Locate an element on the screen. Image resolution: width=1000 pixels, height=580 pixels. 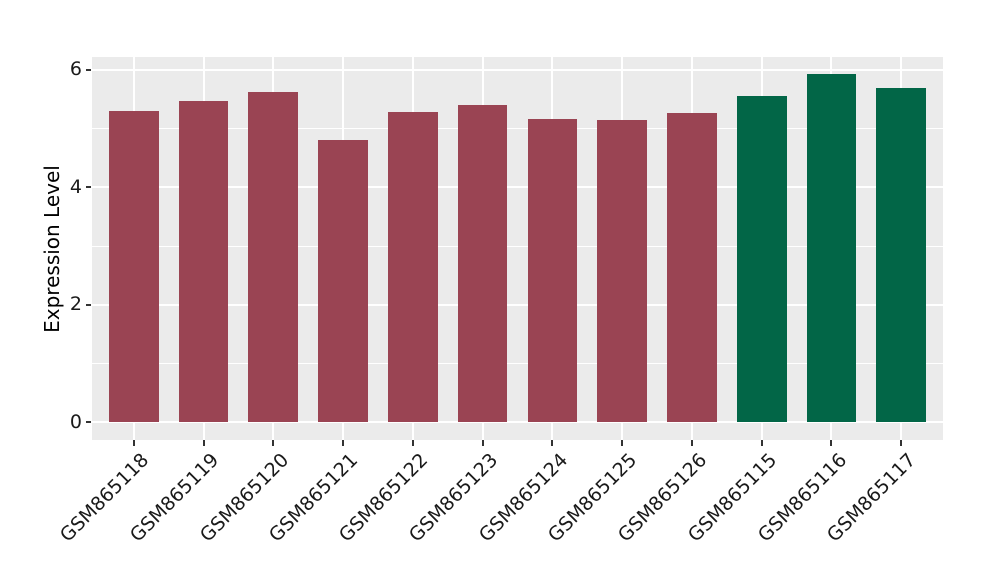
x-tick-mark-GSM865116 is located at coordinates (831, 443).